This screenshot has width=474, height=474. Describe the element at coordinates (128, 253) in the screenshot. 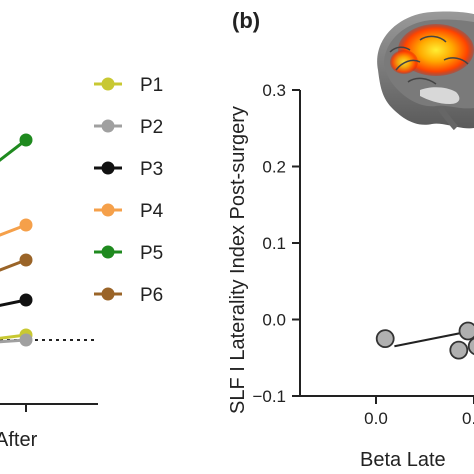

I see `legend-item-p5: P5` at that location.